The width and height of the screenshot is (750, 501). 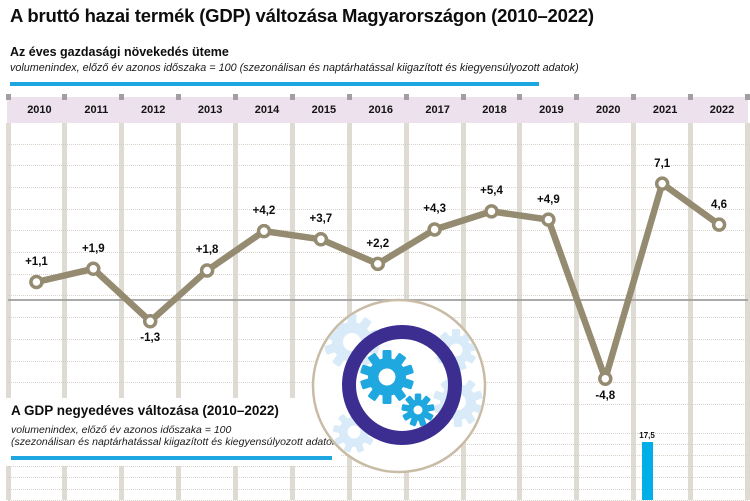 I want to click on quarterly-underline-bar, so click(x=171, y=458).